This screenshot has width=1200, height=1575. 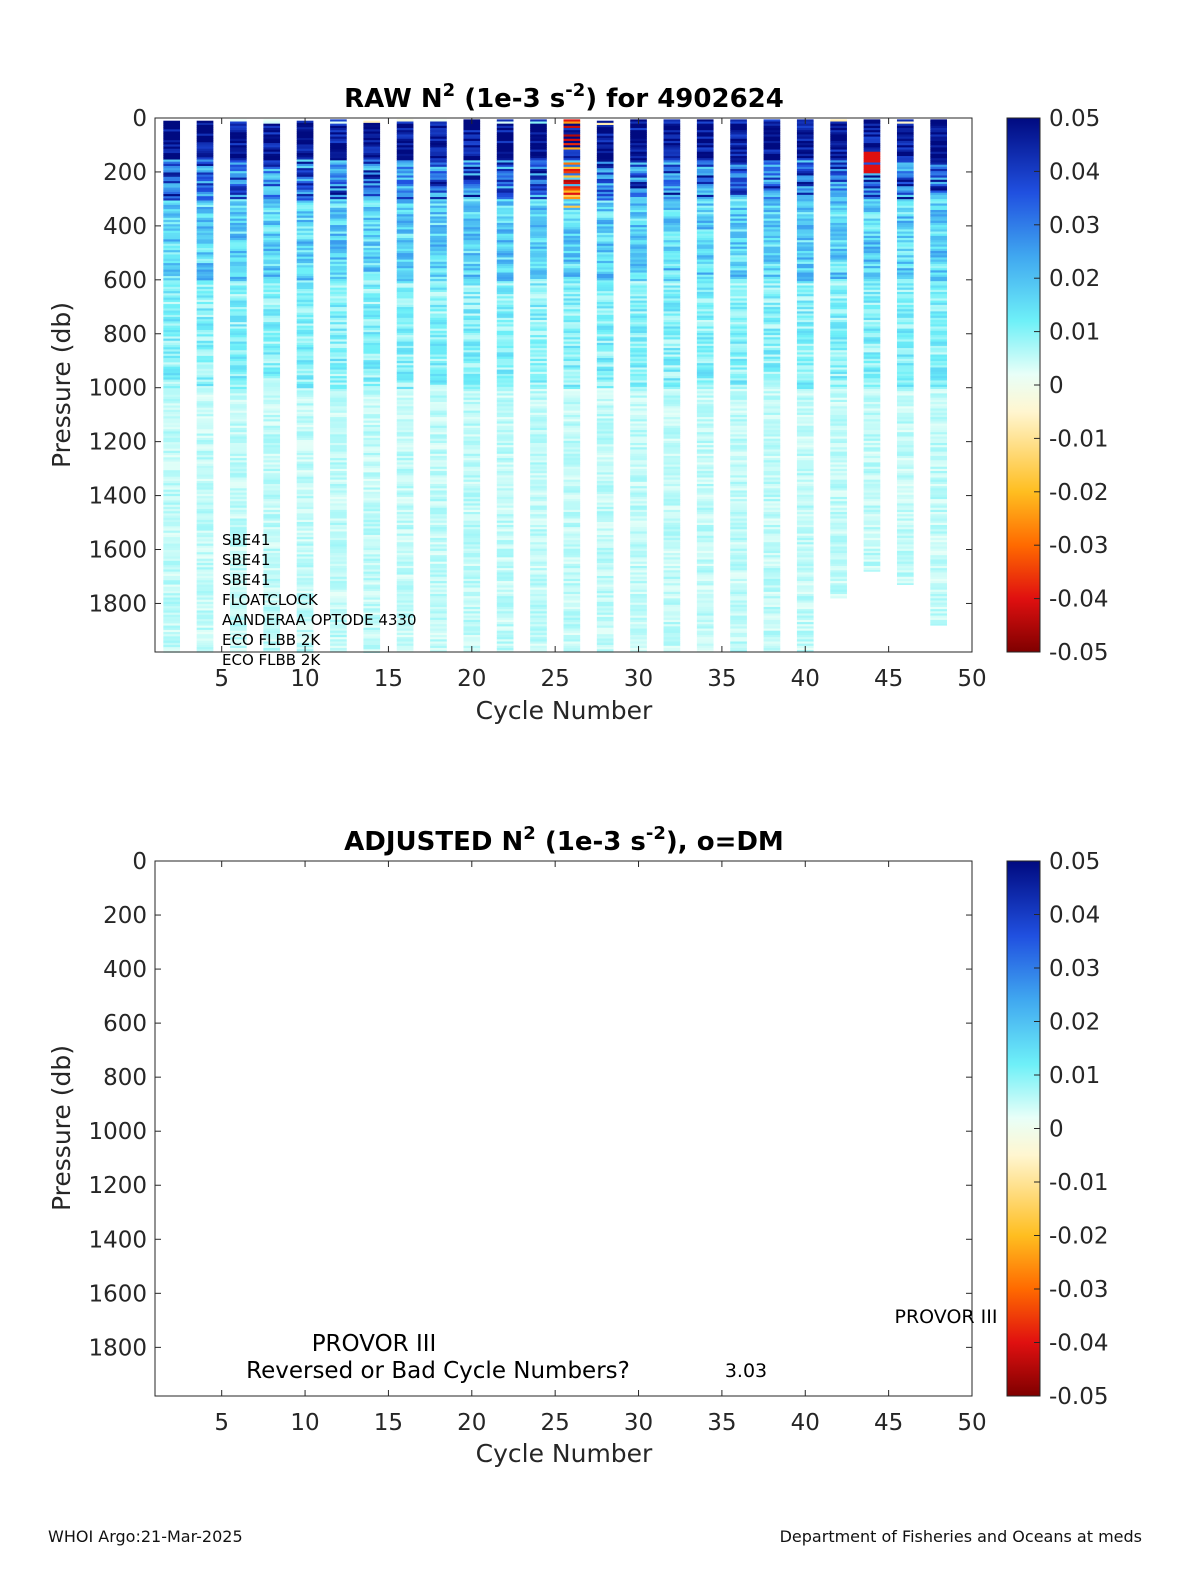 I want to click on profile-column, so click(x=805, y=386).